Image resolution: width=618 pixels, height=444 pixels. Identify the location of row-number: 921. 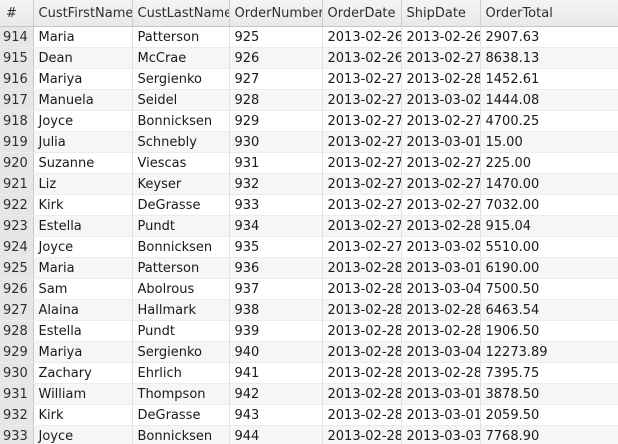
(17, 184).